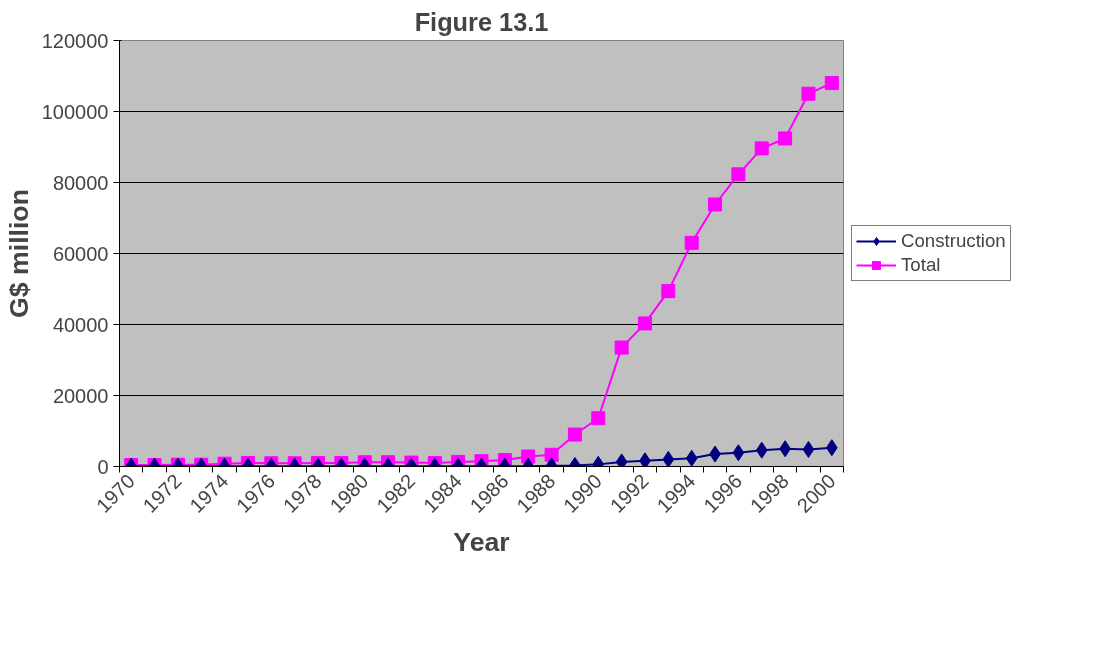 The image size is (1118, 652). Describe the element at coordinates (481, 541) in the screenshot. I see `x-axis-title: Year` at that location.